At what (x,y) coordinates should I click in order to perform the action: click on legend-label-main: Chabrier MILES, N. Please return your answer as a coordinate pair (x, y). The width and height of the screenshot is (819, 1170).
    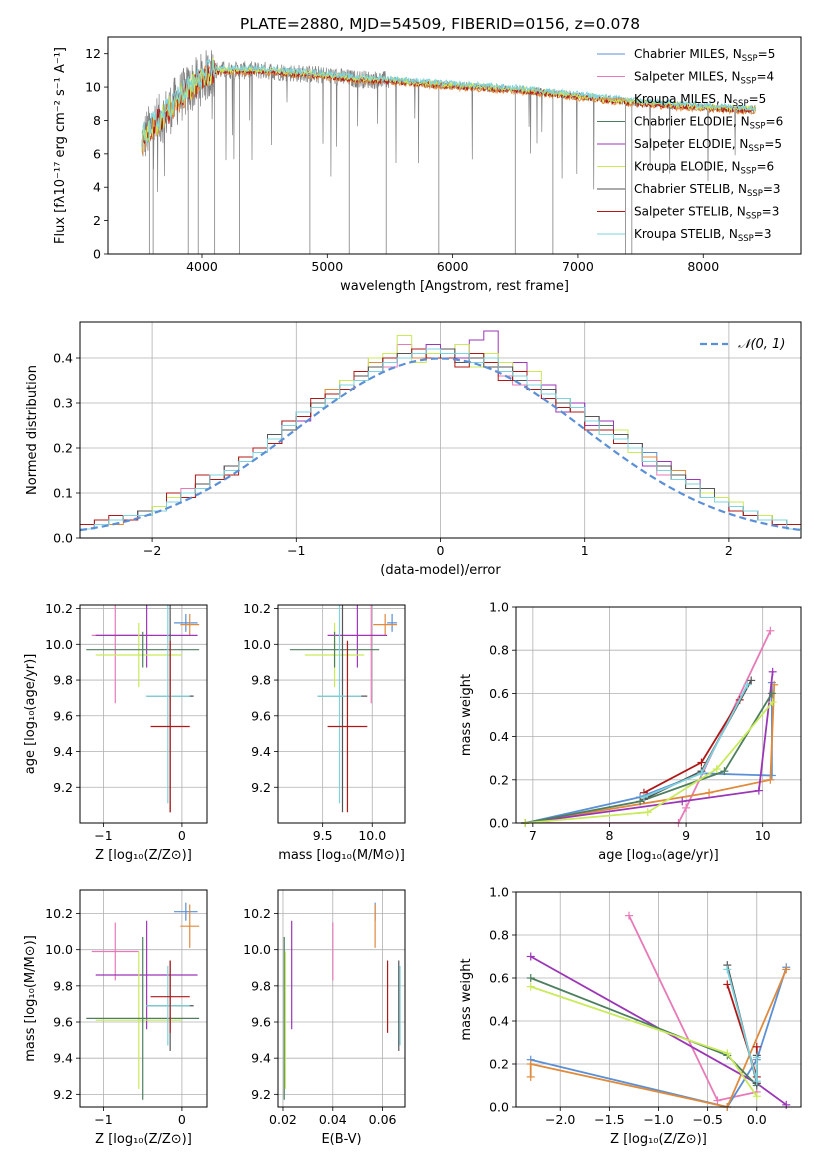
    Looking at the image, I should click on (688, 54).